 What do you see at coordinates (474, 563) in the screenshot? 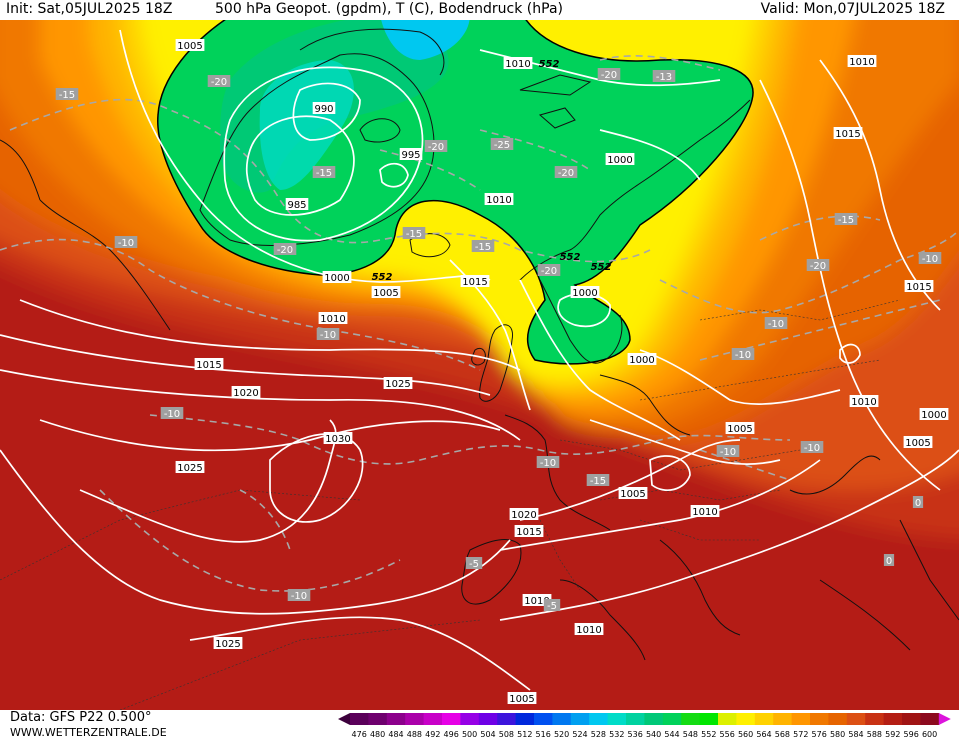
I see `isotherm-label: -5` at bounding box center [474, 563].